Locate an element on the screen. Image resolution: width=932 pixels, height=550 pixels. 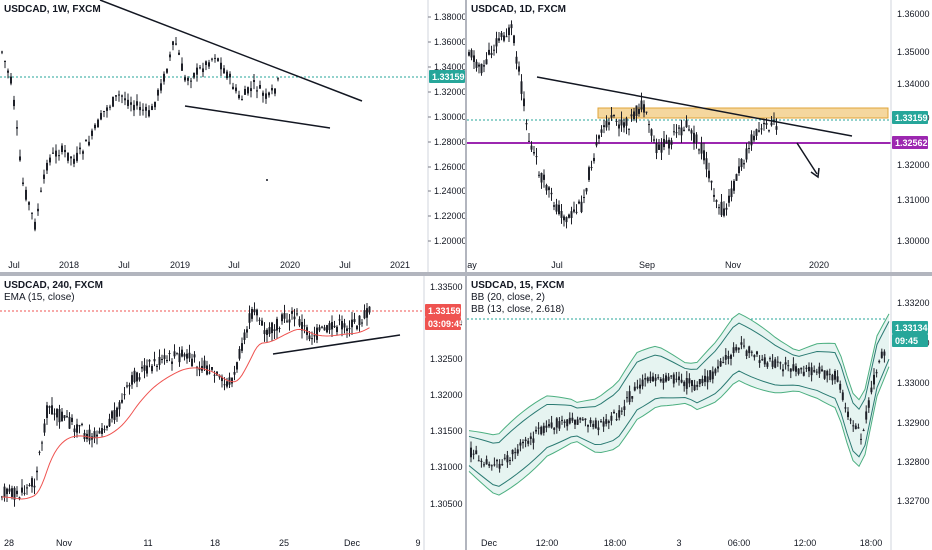
price-tick-label: 1.32800 is located at coordinates (913, 462).